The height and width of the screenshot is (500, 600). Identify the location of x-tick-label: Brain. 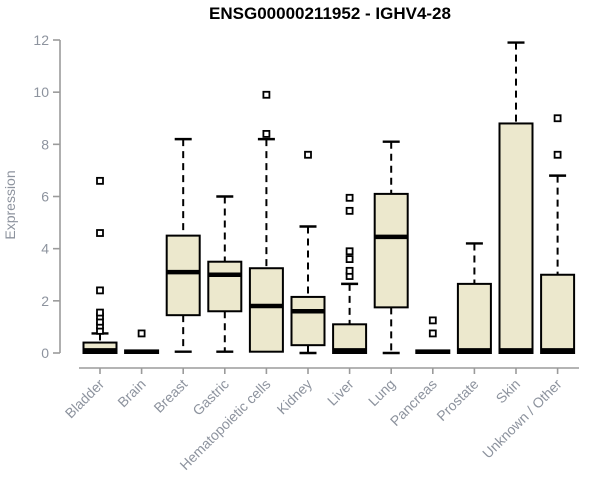
(131, 393).